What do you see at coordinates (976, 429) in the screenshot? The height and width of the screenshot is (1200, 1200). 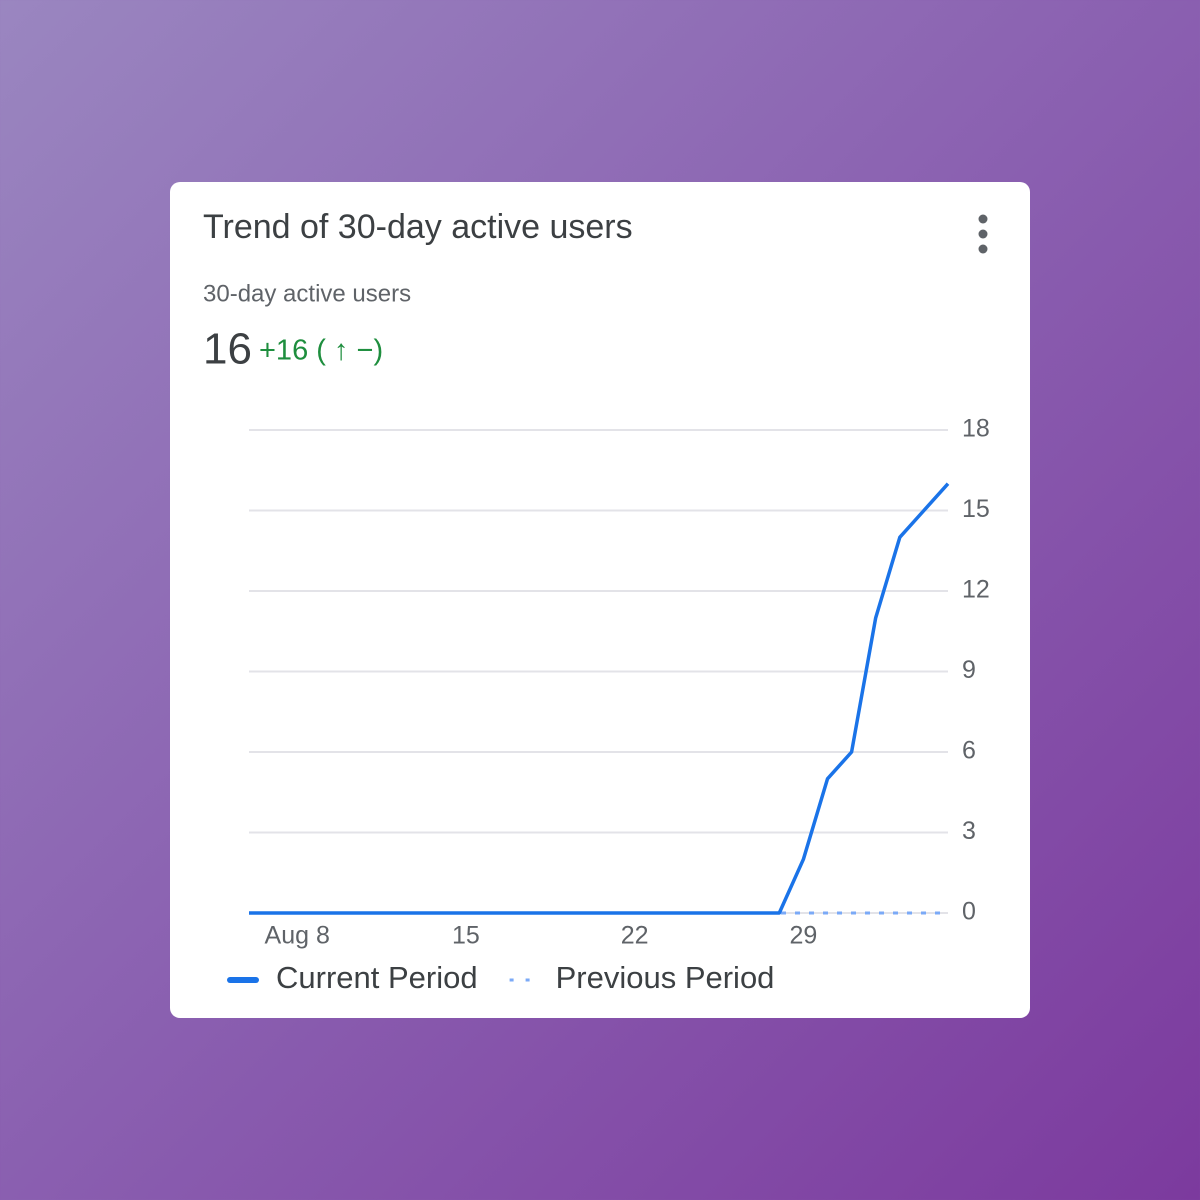 I see `y-tick-label: 18` at bounding box center [976, 429].